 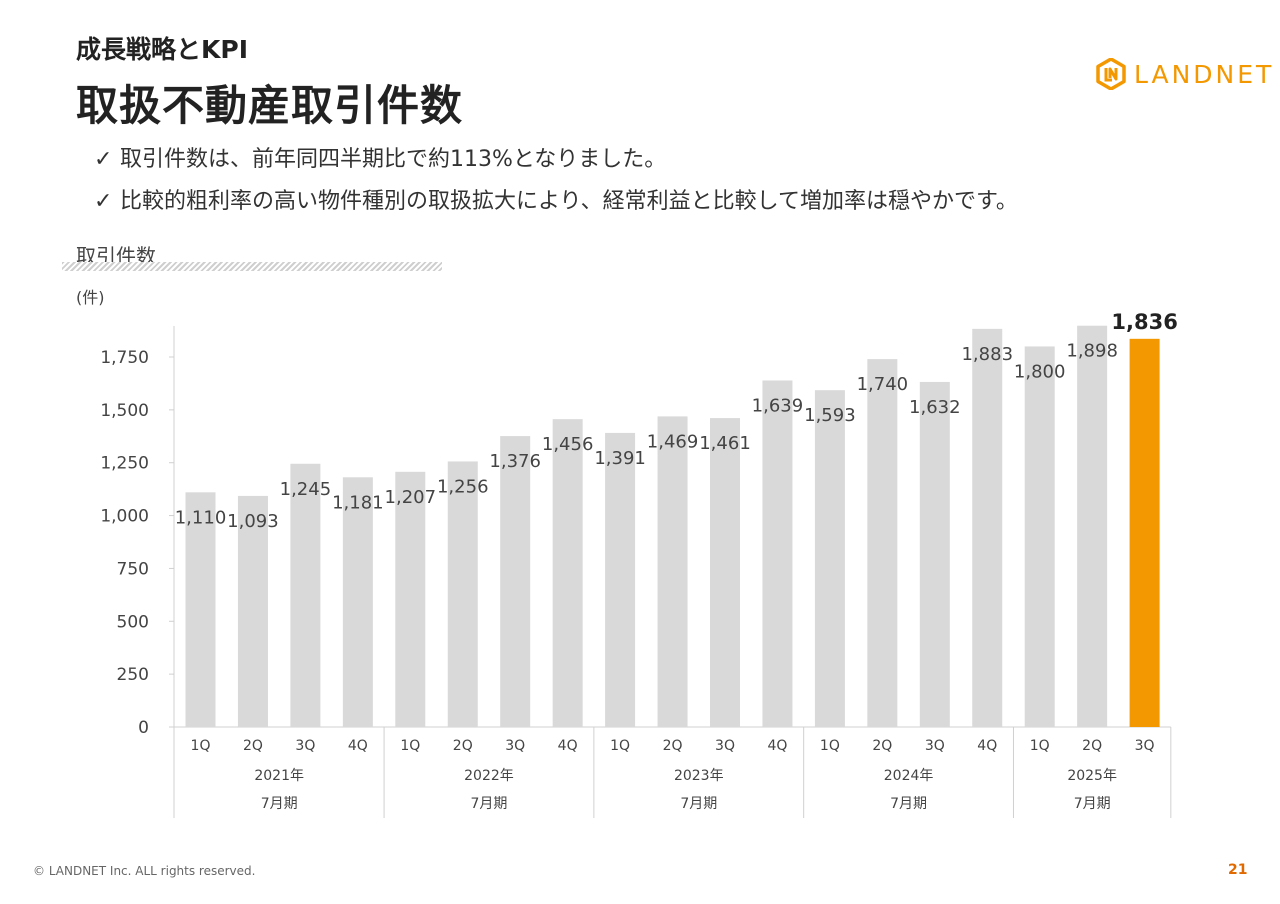 I want to click on group-year-label: 2025年, so click(x=1092, y=776).